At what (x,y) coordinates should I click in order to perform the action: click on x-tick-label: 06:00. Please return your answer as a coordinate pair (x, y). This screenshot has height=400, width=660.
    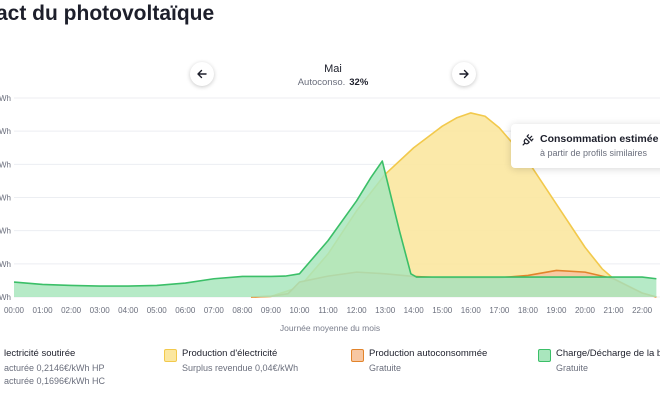
    Looking at the image, I should click on (185, 310).